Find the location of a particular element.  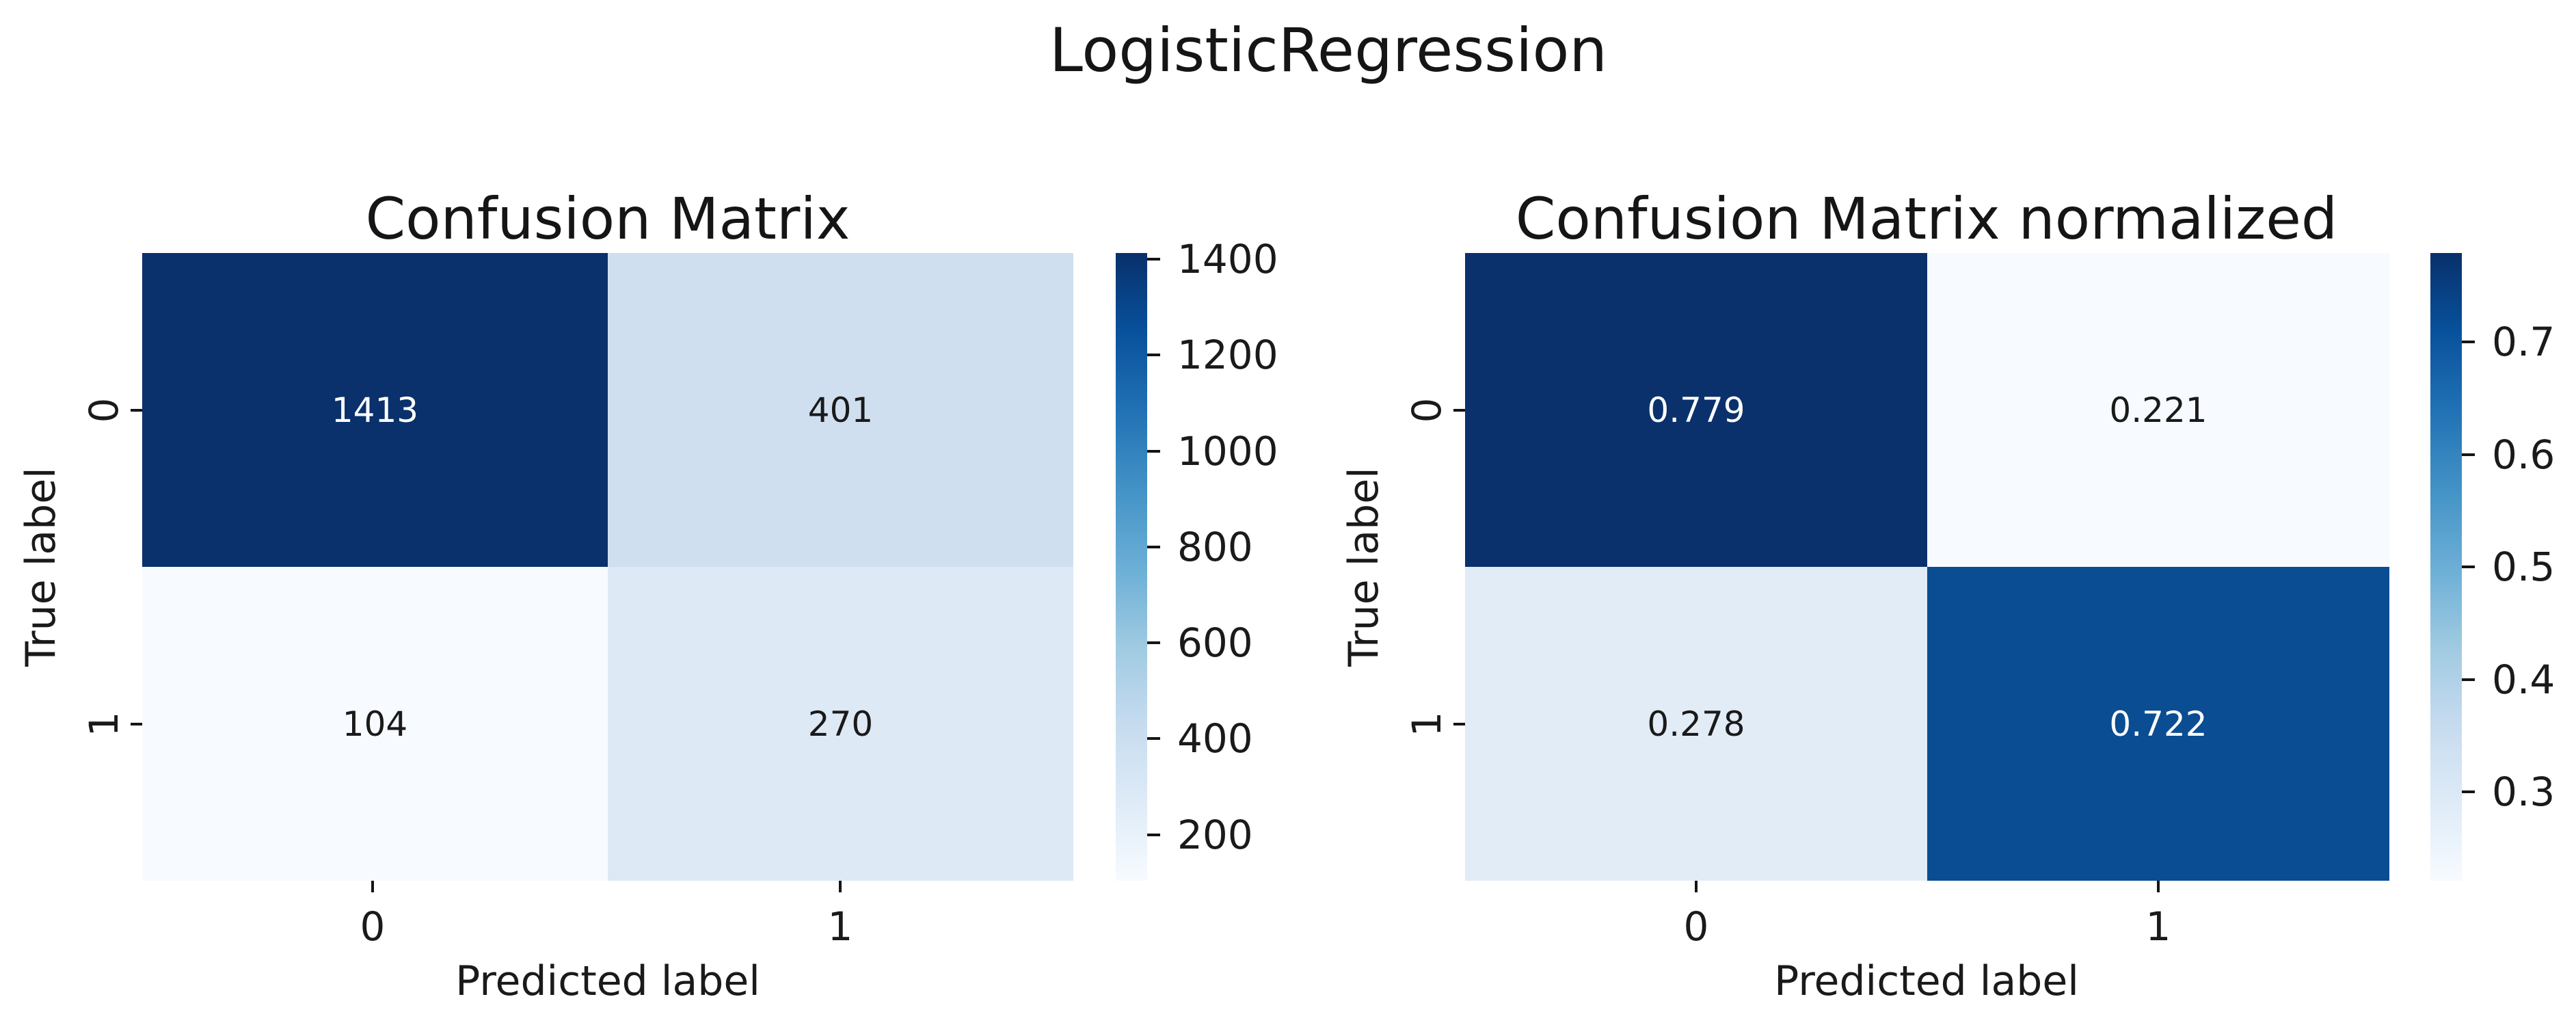

colorbar-tick-label-200: 200 is located at coordinates (1215, 835).